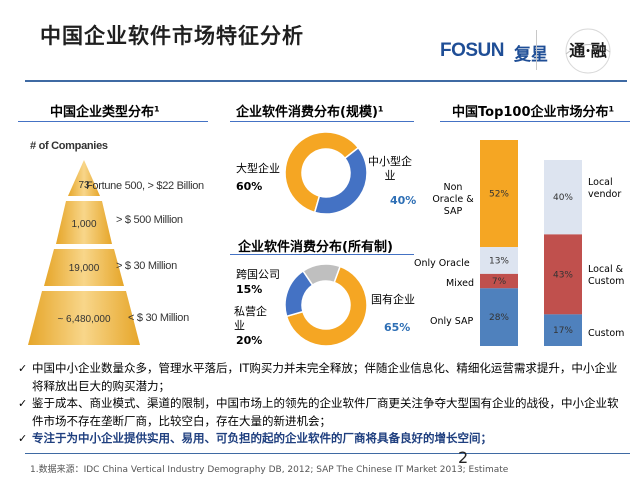 The width and height of the screenshot is (640, 480). I want to click on logo-divider, so click(536, 50).